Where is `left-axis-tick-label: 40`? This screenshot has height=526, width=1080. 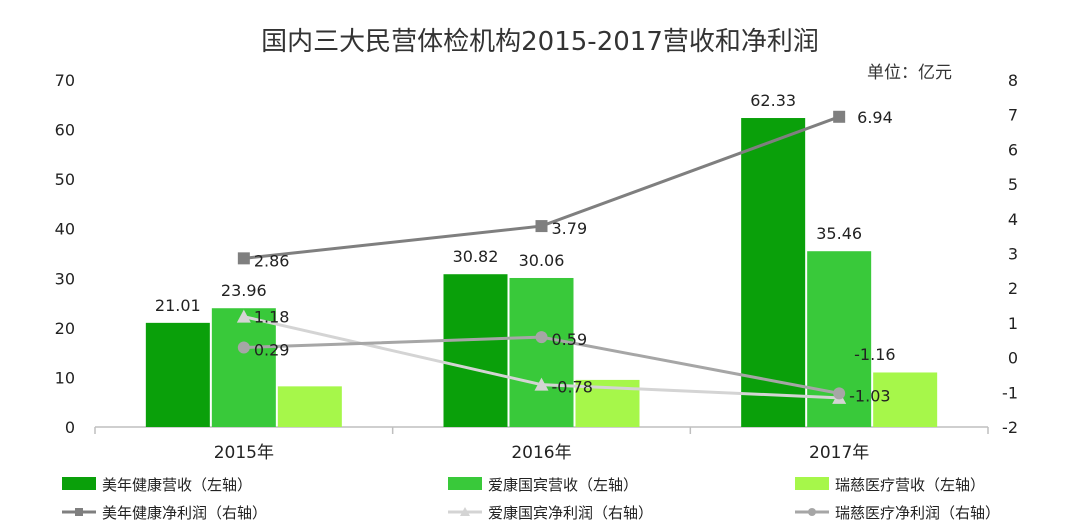 left-axis-tick-label: 40 is located at coordinates (65, 229).